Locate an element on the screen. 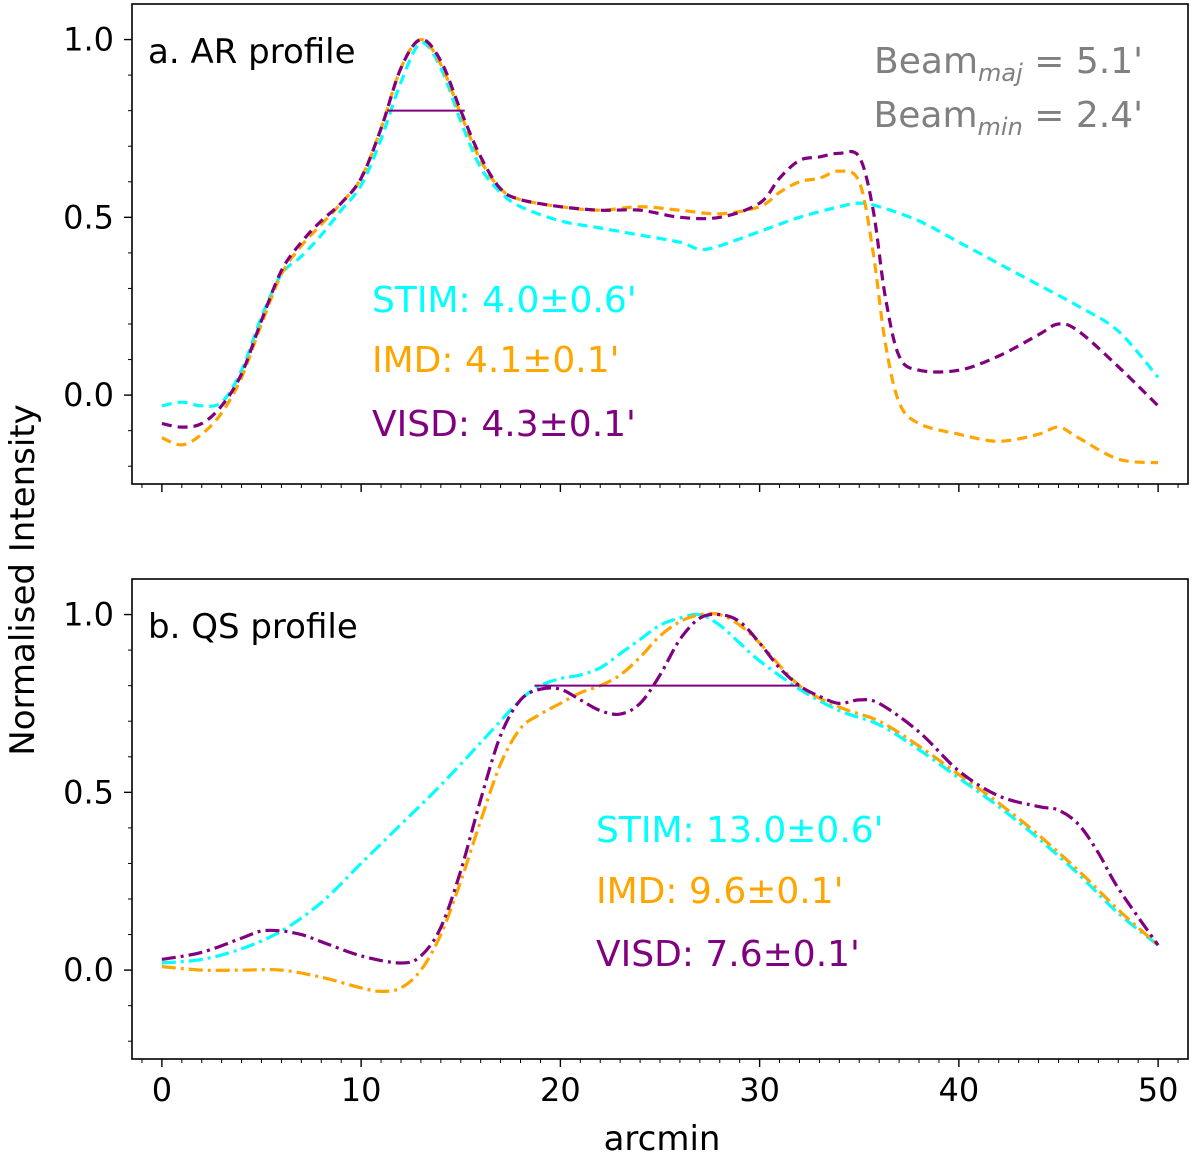  x-axis-label: arcmin is located at coordinates (662, 1138).